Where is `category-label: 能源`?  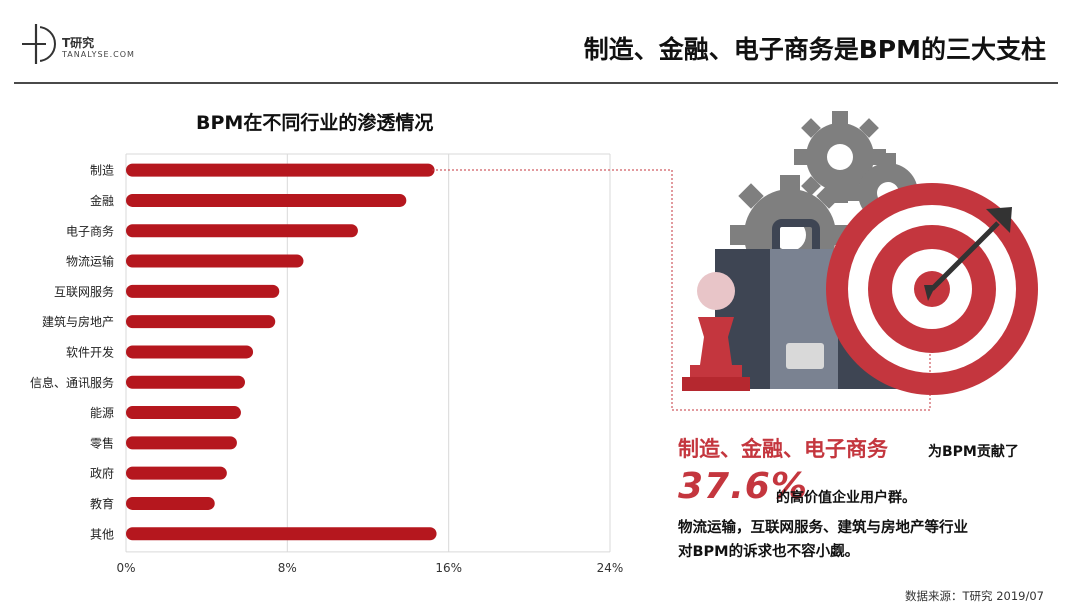
category-label: 能源 is located at coordinates (102, 413).